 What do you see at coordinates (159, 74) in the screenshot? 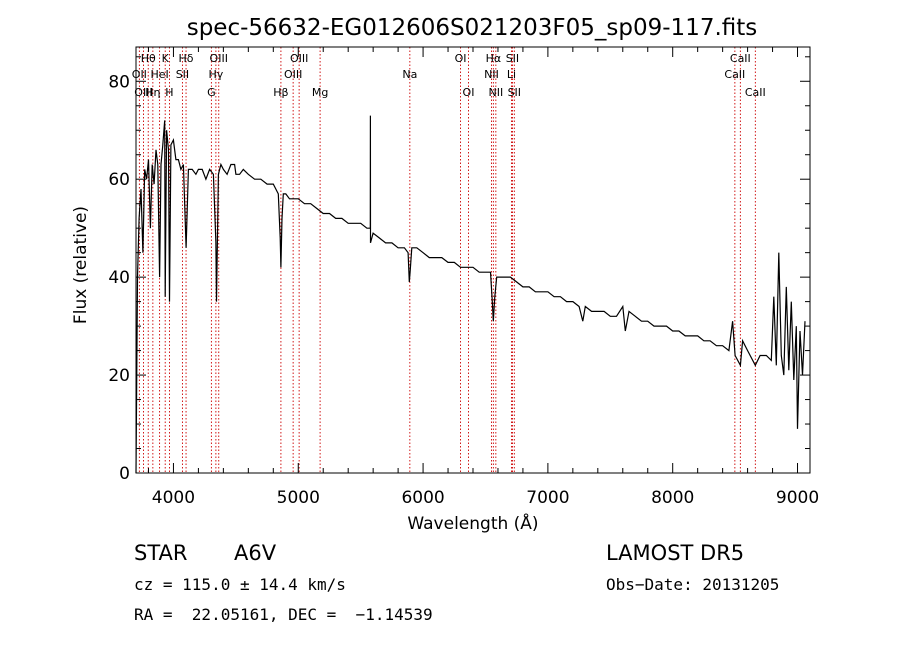
I see `line-label: HeI` at bounding box center [159, 74].